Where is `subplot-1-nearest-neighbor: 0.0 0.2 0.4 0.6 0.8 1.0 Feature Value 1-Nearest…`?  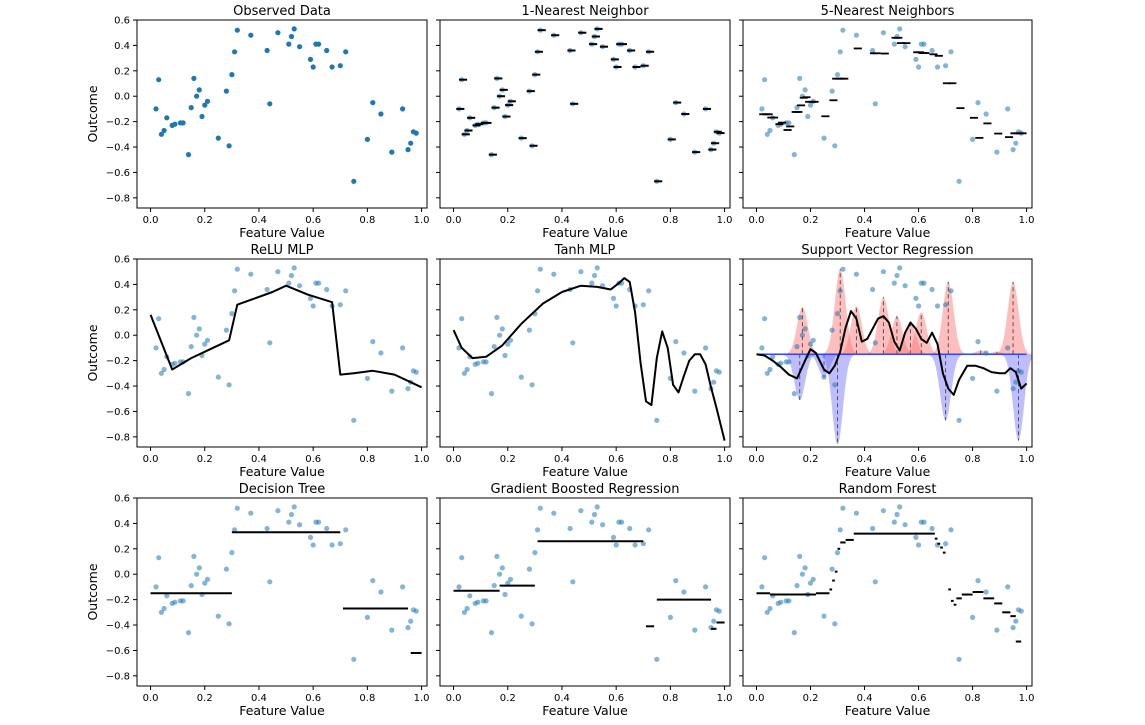 subplot-1-nearest-neighbor: 0.0 0.2 0.4 0.6 0.8 1.0 Feature Value 1-Nearest… is located at coordinates (584, 122).